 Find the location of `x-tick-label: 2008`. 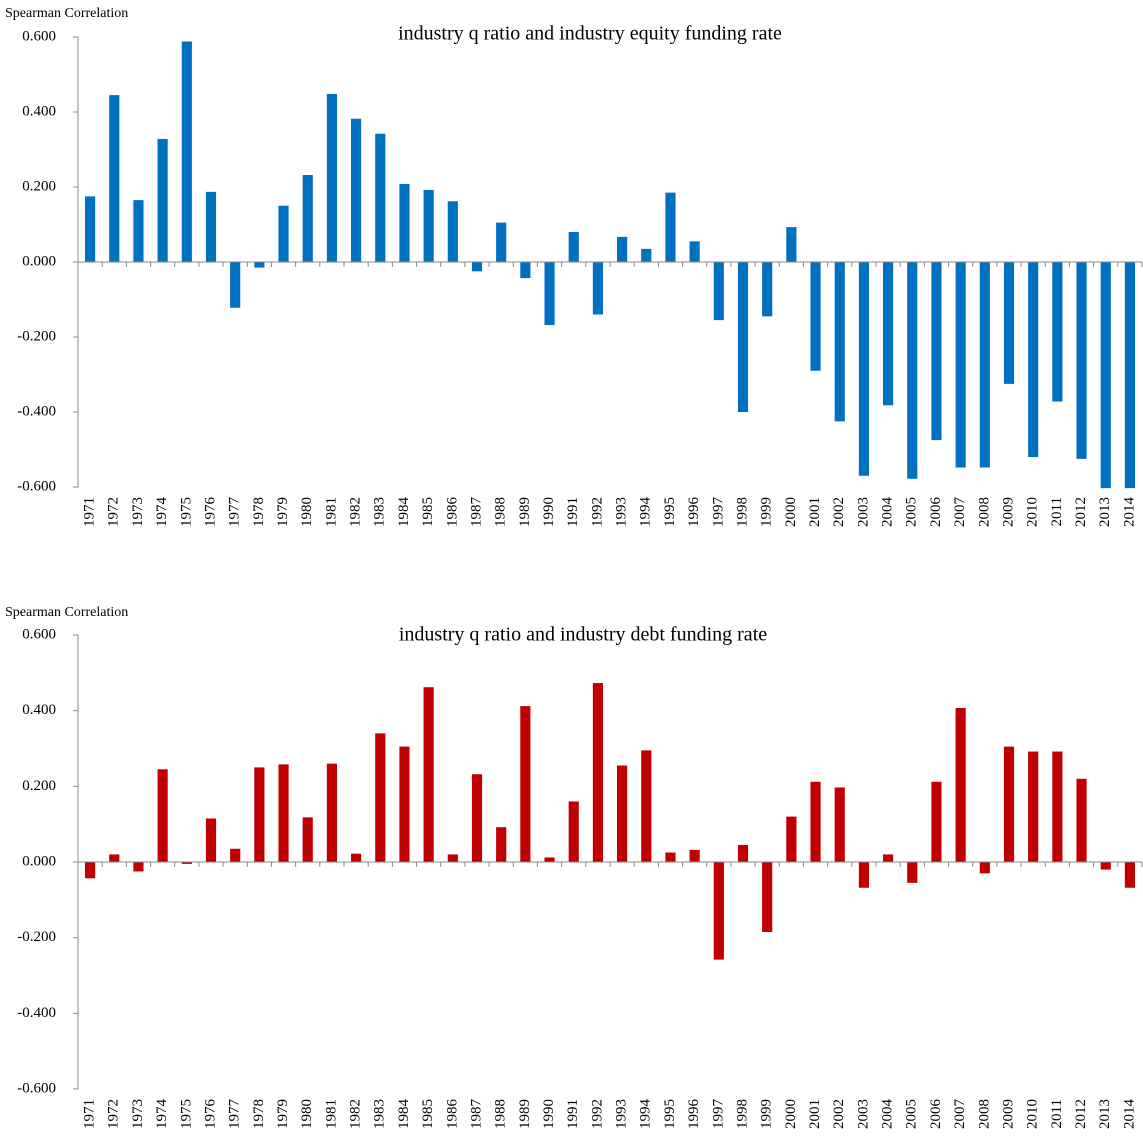

x-tick-label: 2008 is located at coordinates (984, 1114).